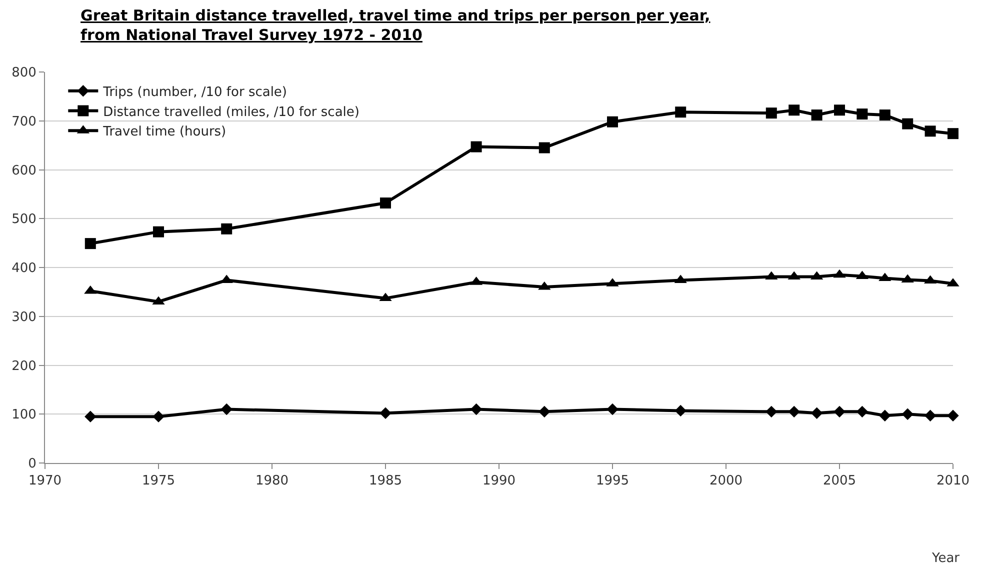 This screenshot has width=982, height=586. What do you see at coordinates (32, 464) in the screenshot?
I see `y-tick-label: 0` at bounding box center [32, 464].